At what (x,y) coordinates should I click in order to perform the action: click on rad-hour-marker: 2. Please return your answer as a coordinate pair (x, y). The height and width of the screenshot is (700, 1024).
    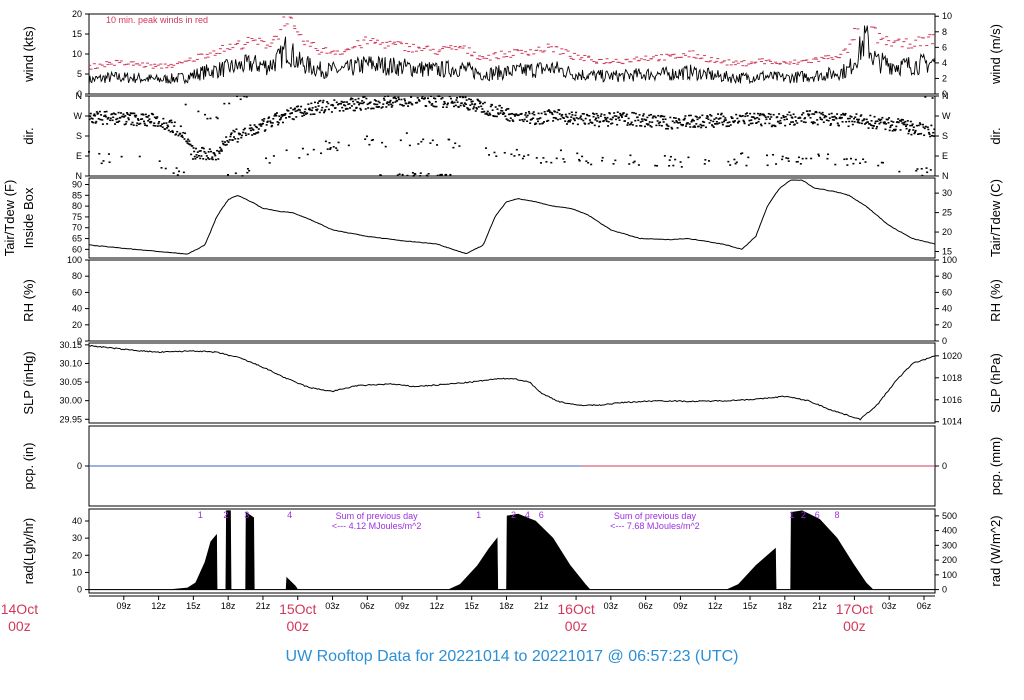
    Looking at the image, I should click on (803, 515).